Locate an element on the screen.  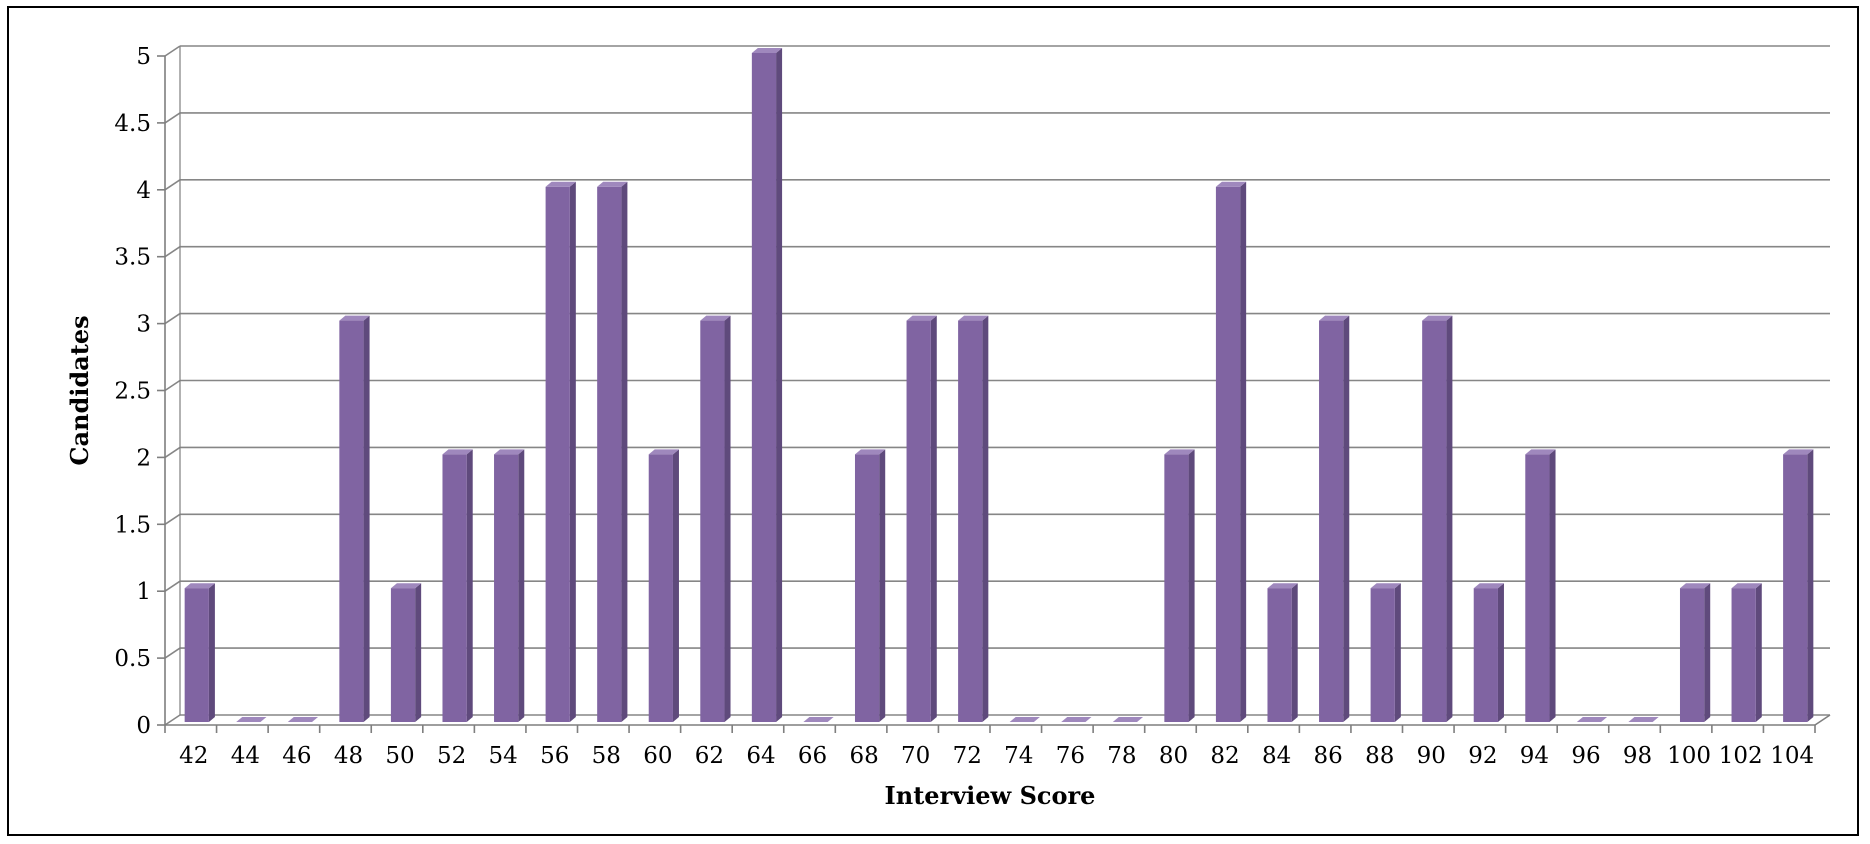
x-tick-label: 66 is located at coordinates (812, 756).